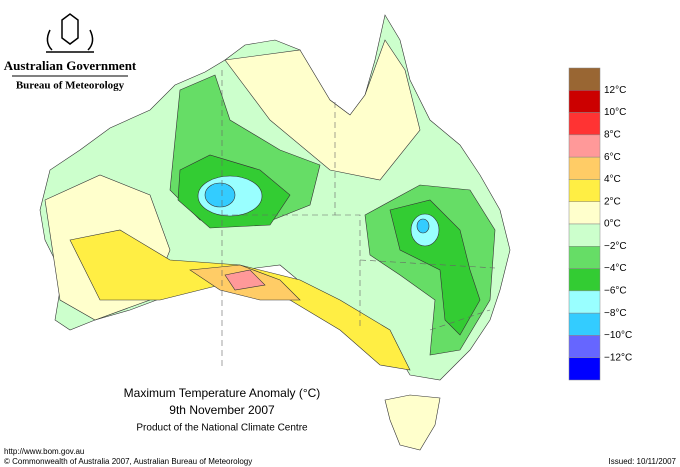 Image resolution: width=680 pixels, height=467 pixels. I want to click on legend-label: −4°C, so click(615, 268).